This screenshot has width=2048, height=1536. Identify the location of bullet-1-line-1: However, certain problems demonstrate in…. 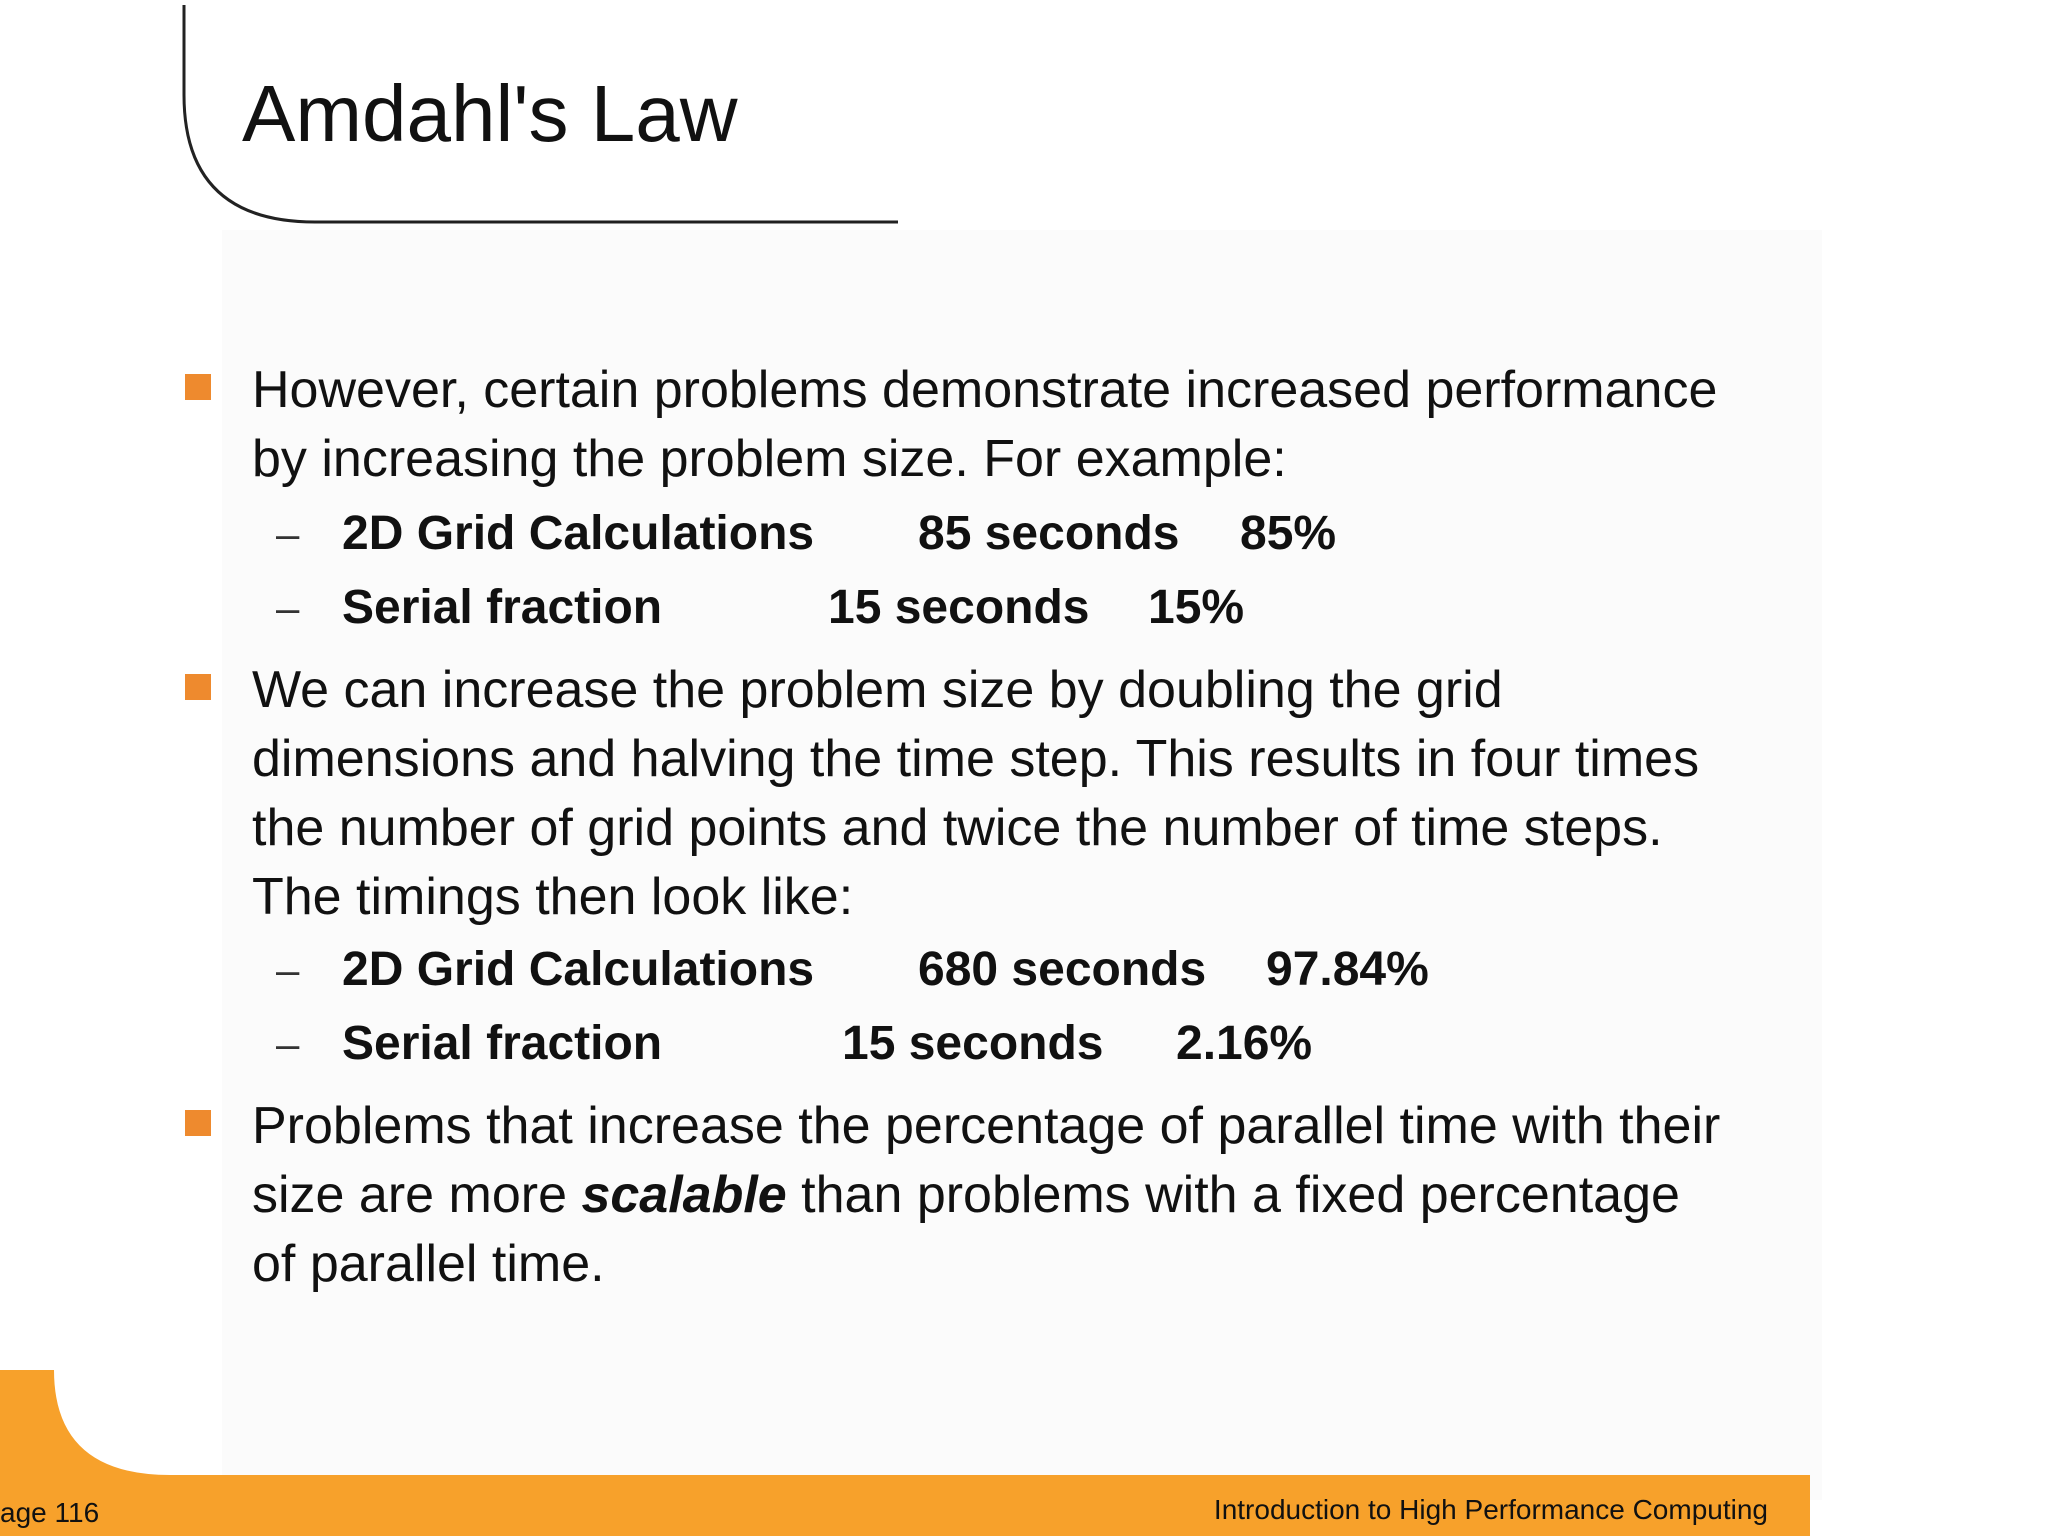
(985, 390).